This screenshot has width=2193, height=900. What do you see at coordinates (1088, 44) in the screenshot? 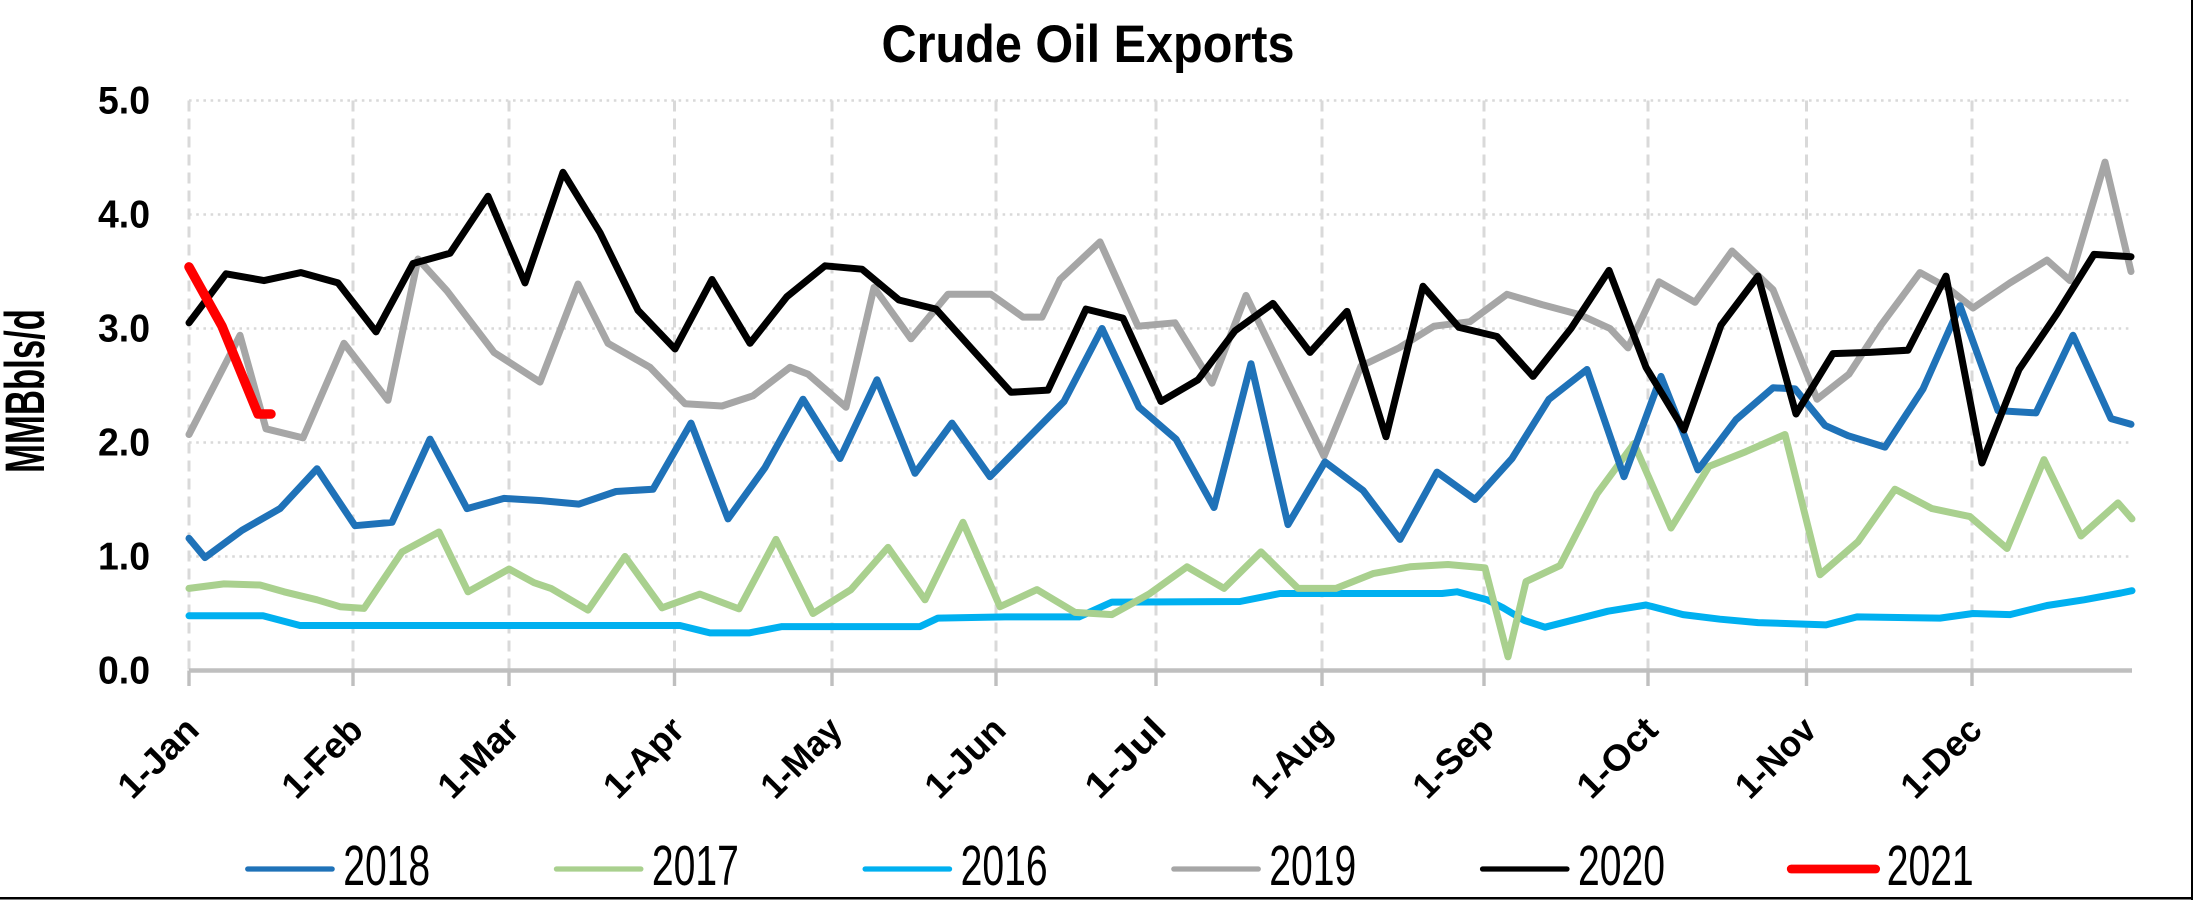
I see `svg-text: Crude Oil Exports` at bounding box center [1088, 44].